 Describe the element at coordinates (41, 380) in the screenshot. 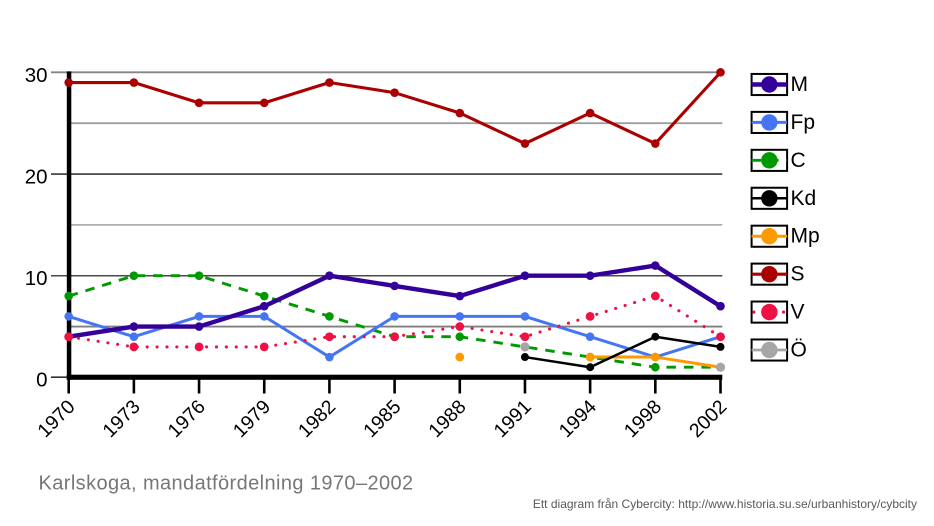

I see `svg-text: 0` at that location.